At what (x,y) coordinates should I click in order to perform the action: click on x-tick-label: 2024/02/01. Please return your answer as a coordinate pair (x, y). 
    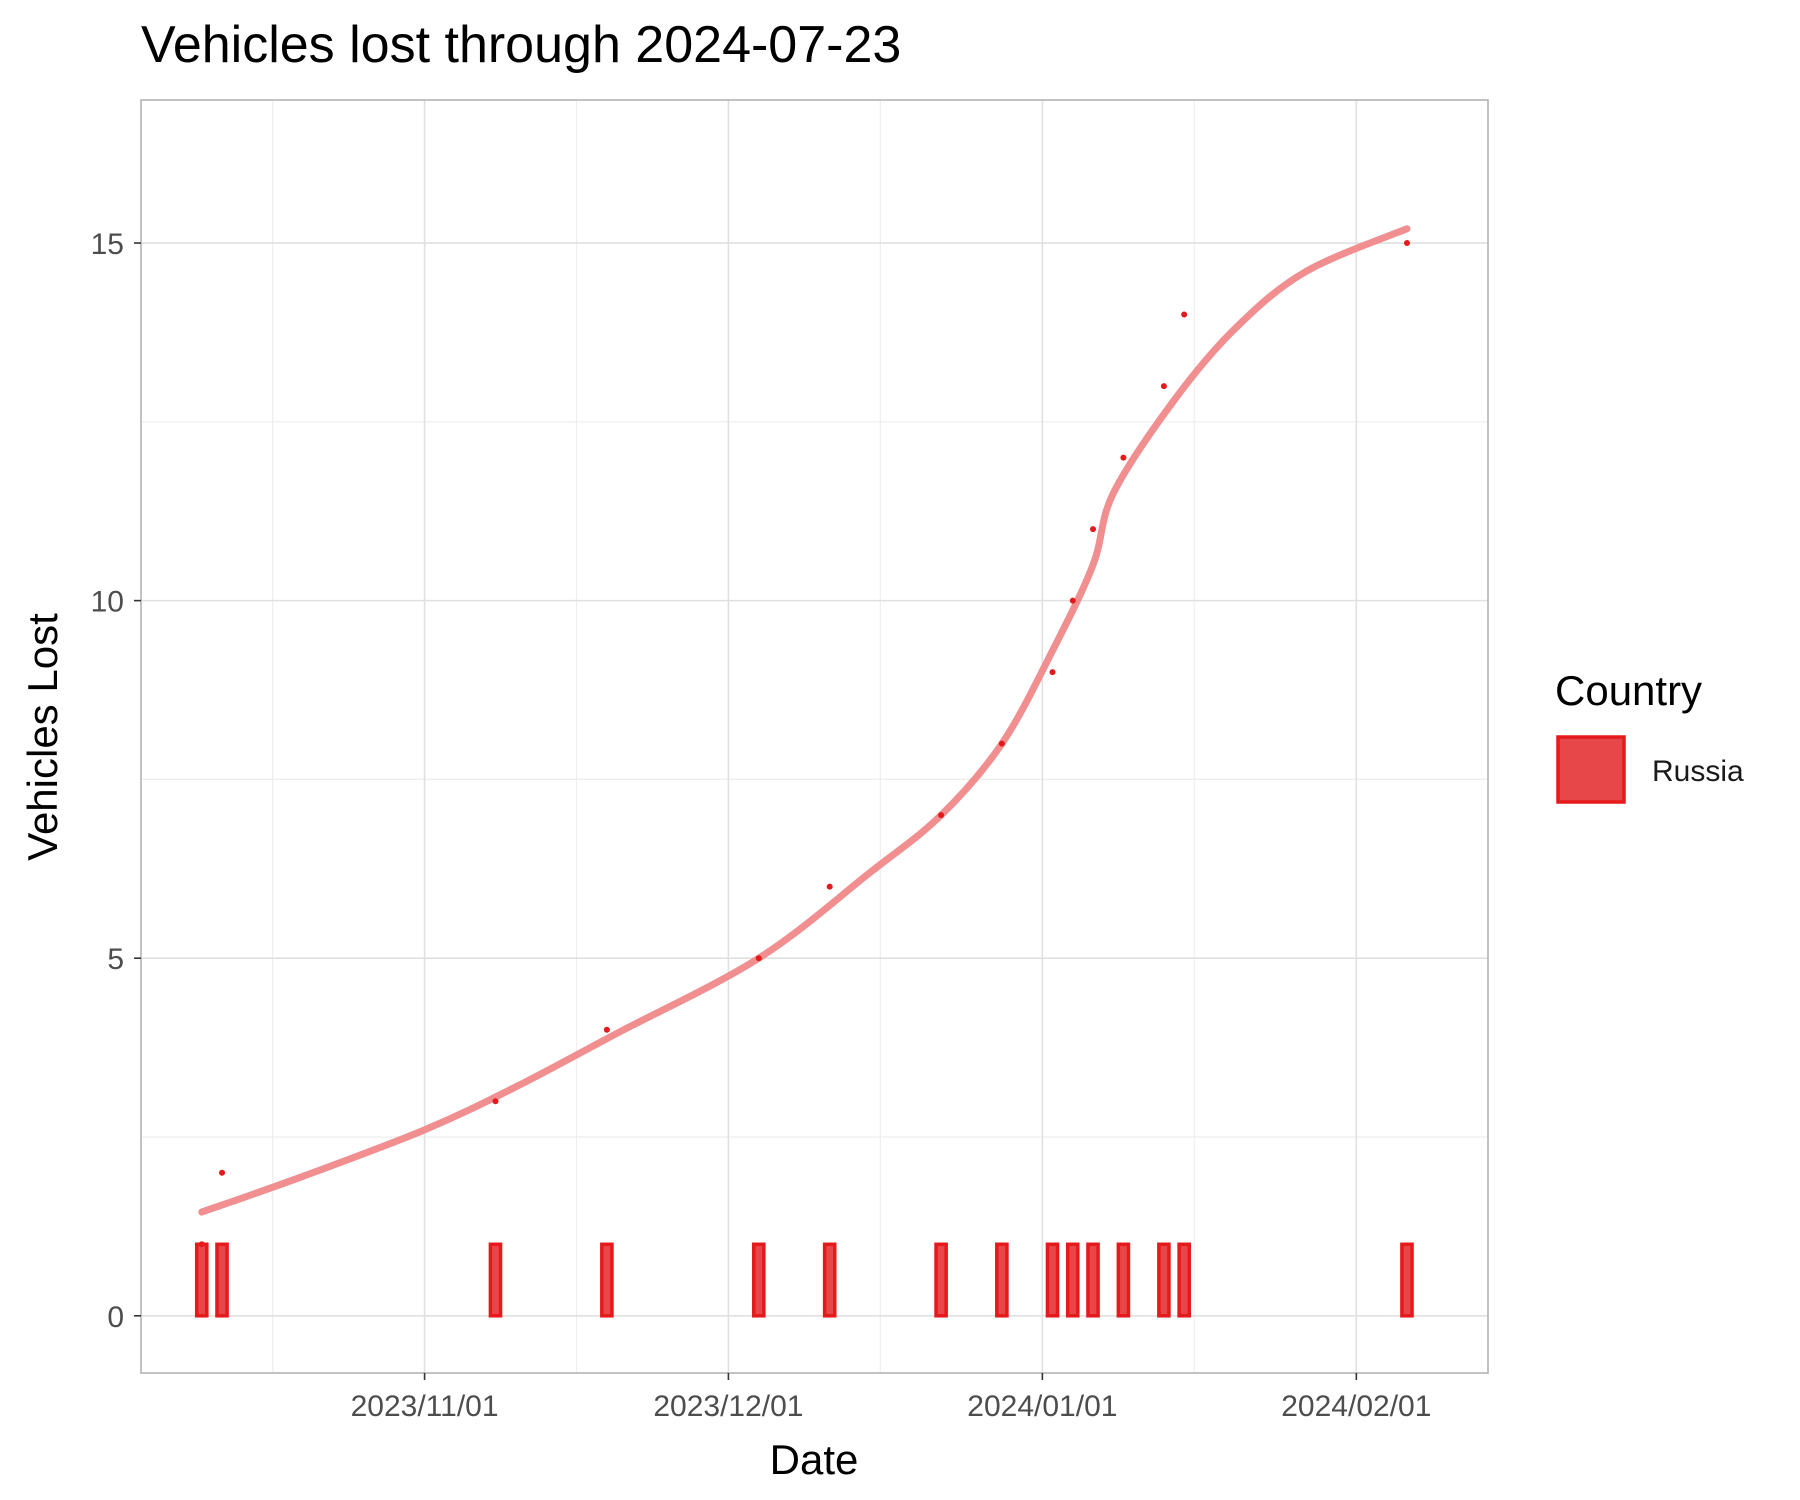
    Looking at the image, I should click on (1356, 1406).